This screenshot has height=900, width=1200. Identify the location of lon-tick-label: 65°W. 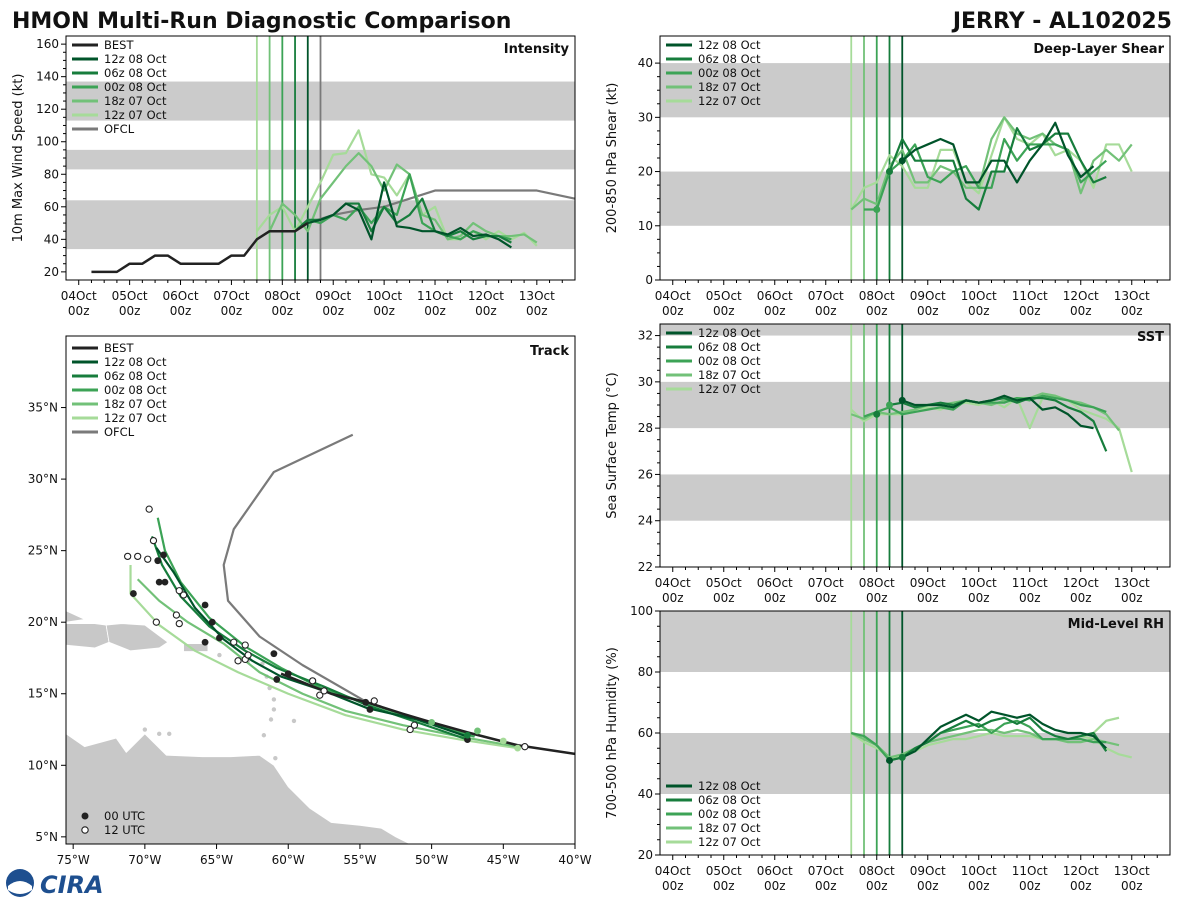
(216, 860).